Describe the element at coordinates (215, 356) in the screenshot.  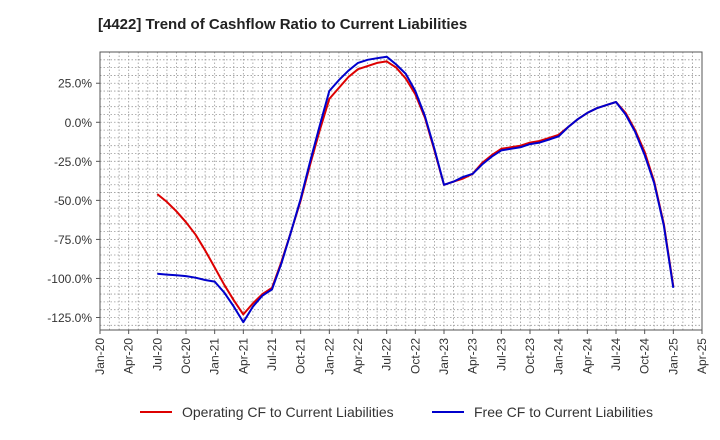
I see `x-tick-label: Jan-21` at that location.